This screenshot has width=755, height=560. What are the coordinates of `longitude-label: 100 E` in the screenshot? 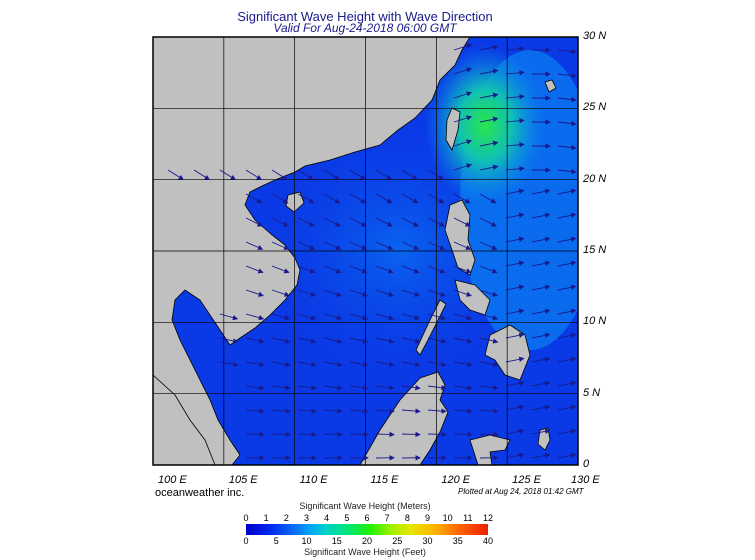 It's located at (172, 480).